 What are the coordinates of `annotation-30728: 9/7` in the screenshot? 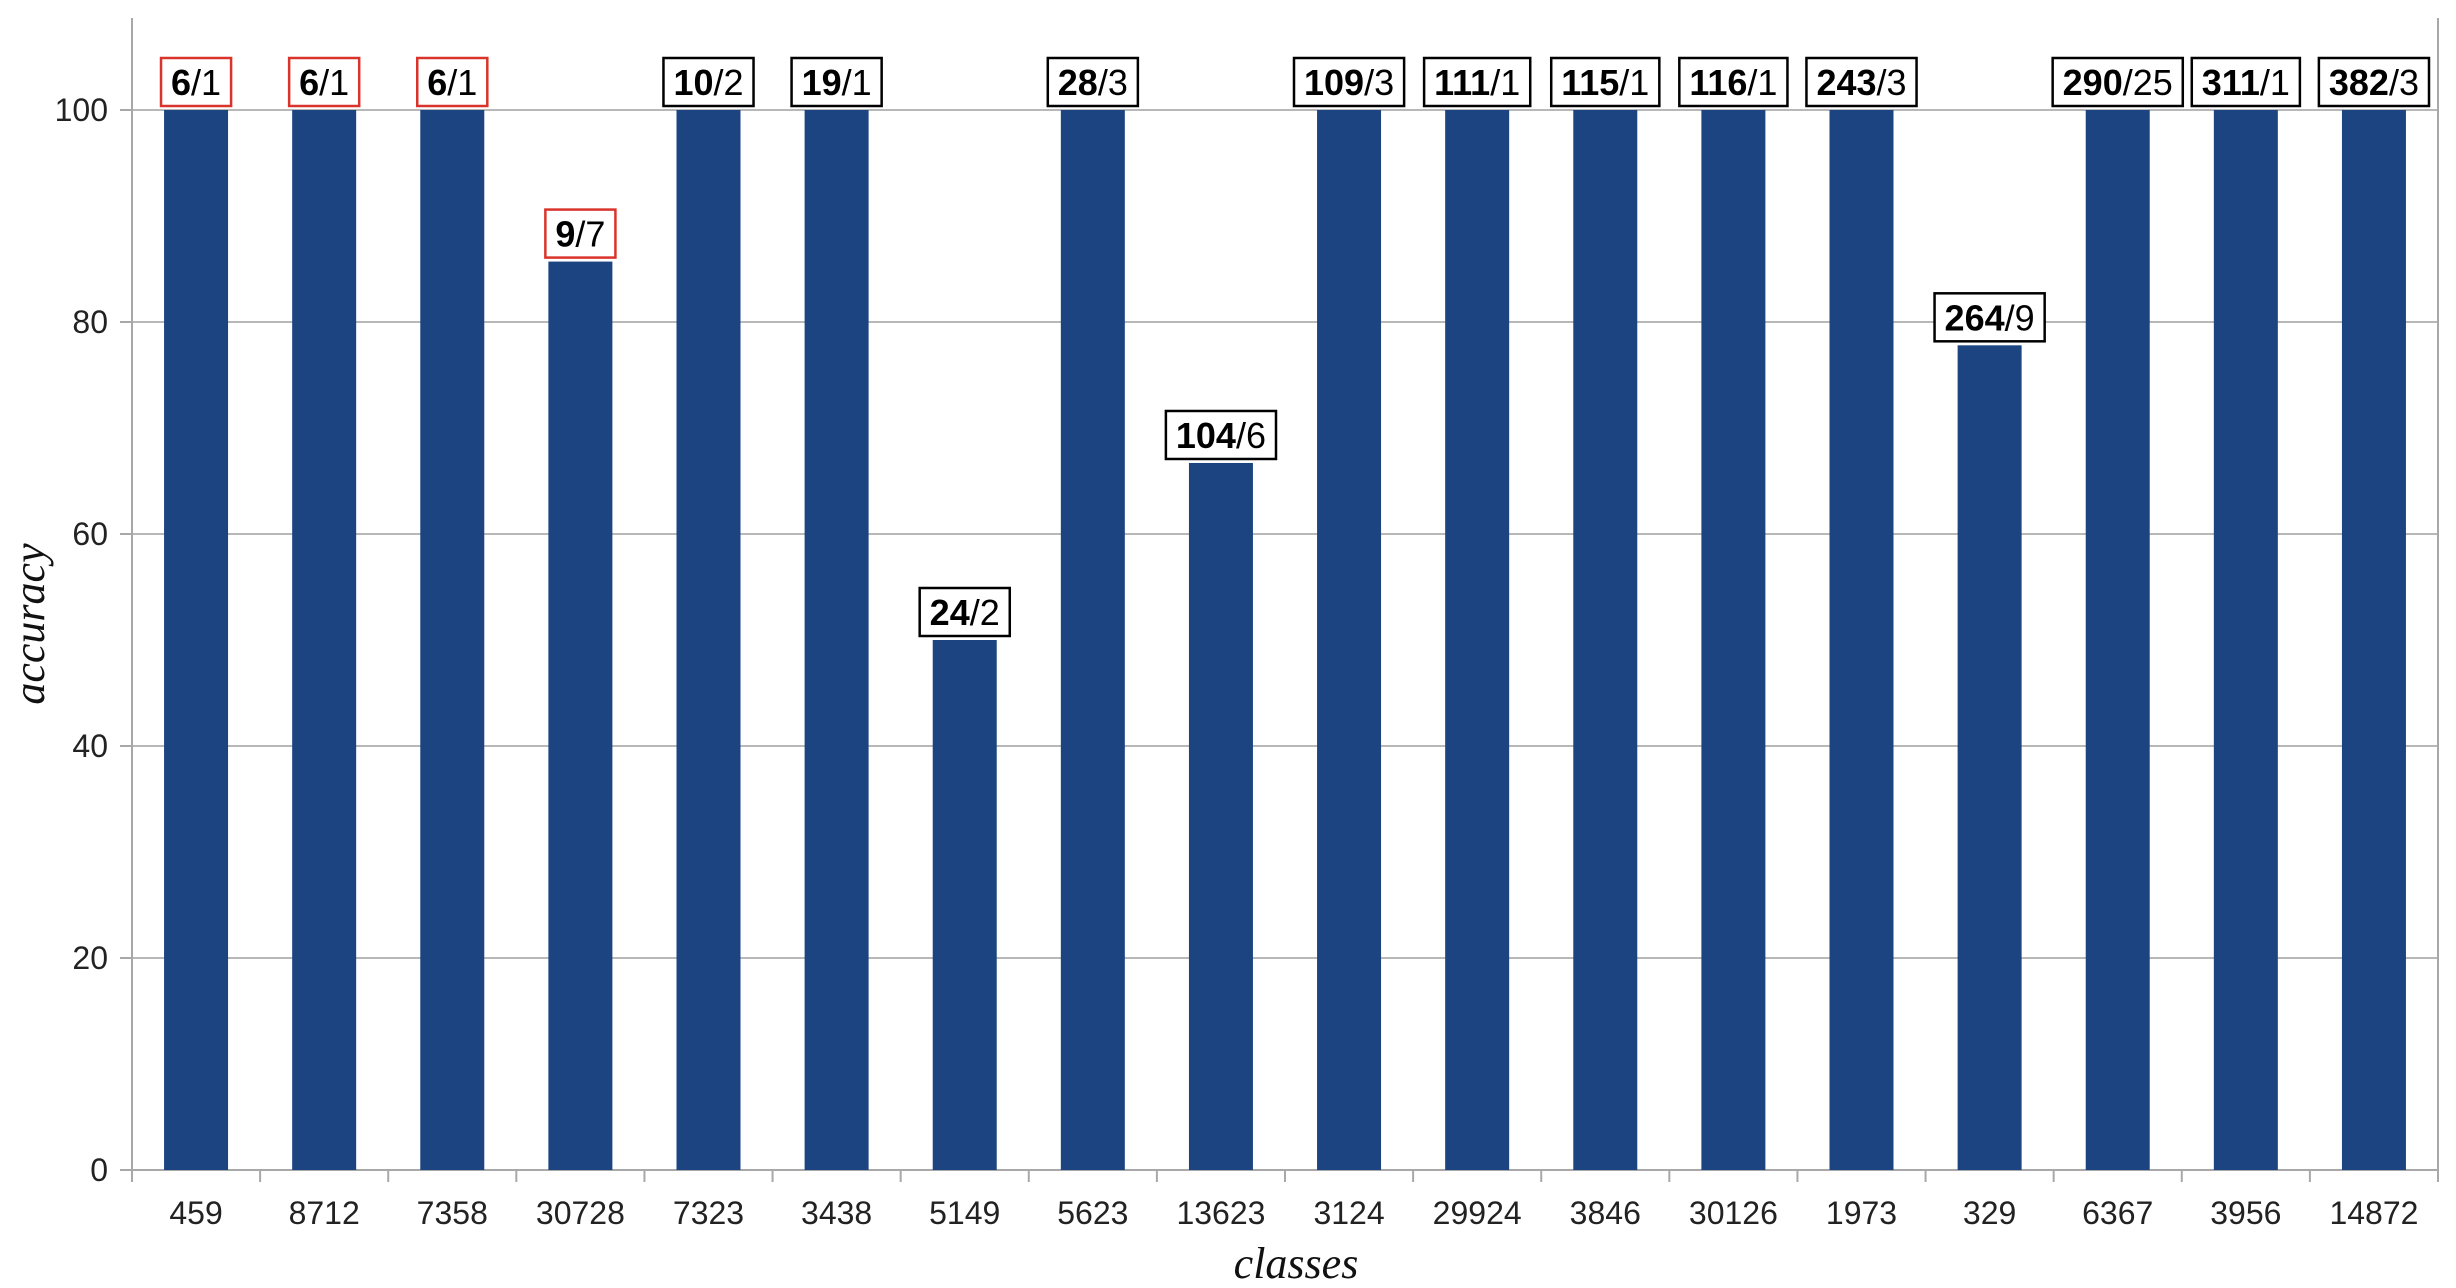 It's located at (580, 233).